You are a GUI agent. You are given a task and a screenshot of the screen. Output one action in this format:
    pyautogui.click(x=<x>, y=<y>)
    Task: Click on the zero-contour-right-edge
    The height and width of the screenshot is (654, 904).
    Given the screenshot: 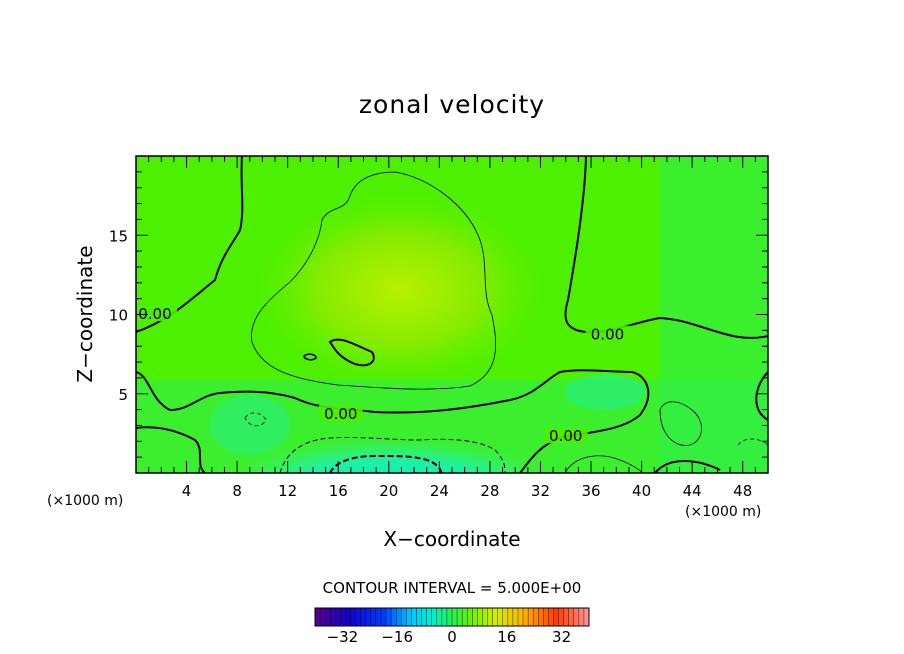 What is the action you would take?
    pyautogui.click(x=761, y=396)
    